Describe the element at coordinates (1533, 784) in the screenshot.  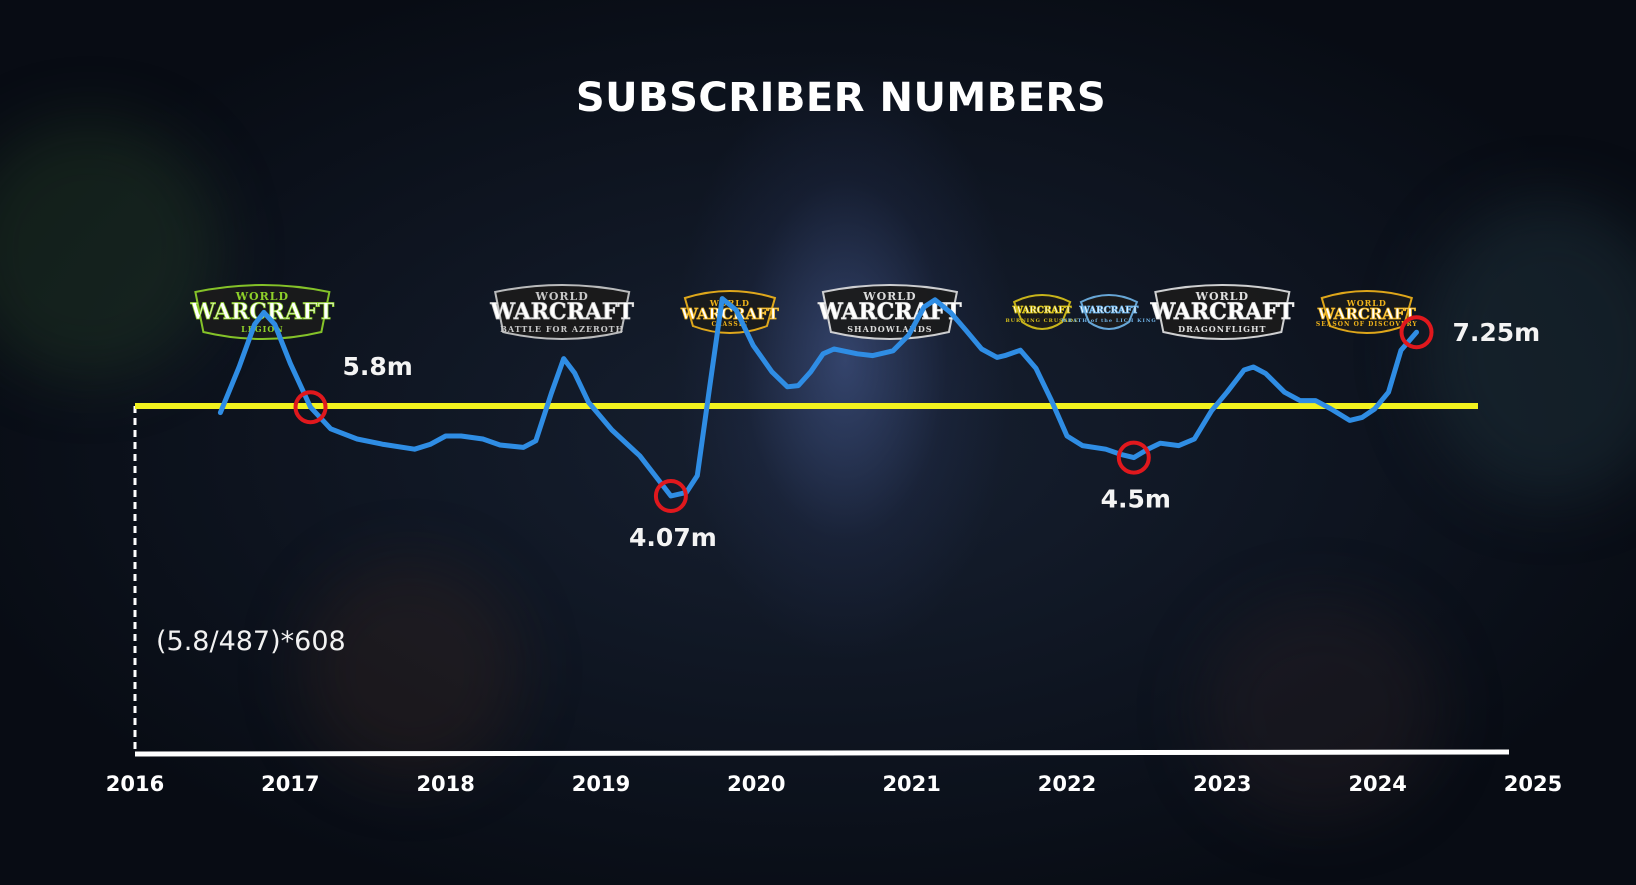
I see `x-tick-label: 2025` at that location.